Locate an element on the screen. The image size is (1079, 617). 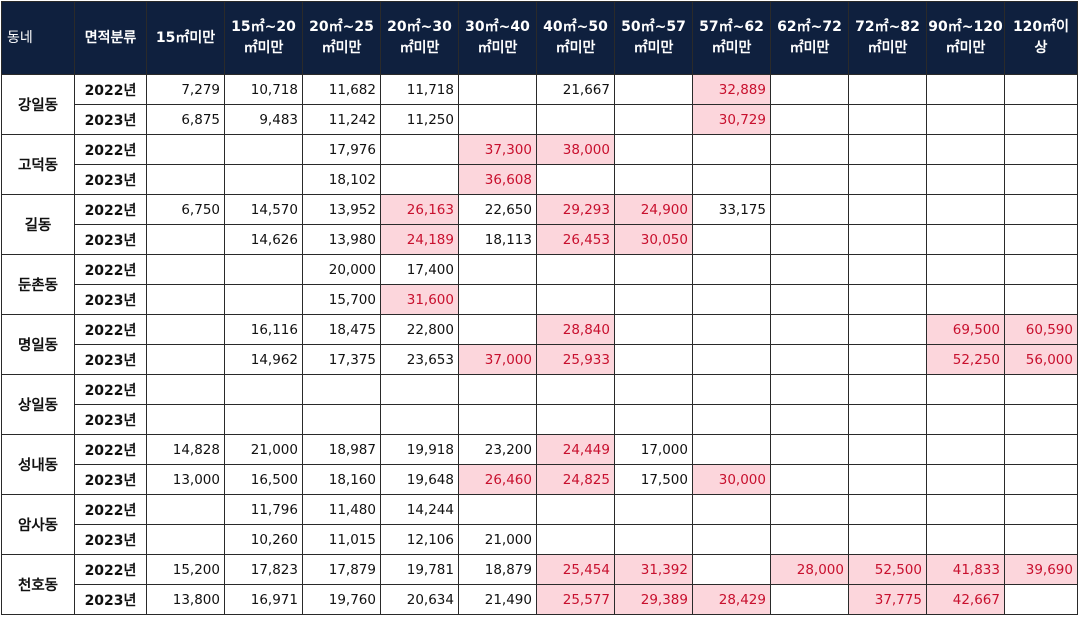
value-cell: 21,000 is located at coordinates (263, 449).